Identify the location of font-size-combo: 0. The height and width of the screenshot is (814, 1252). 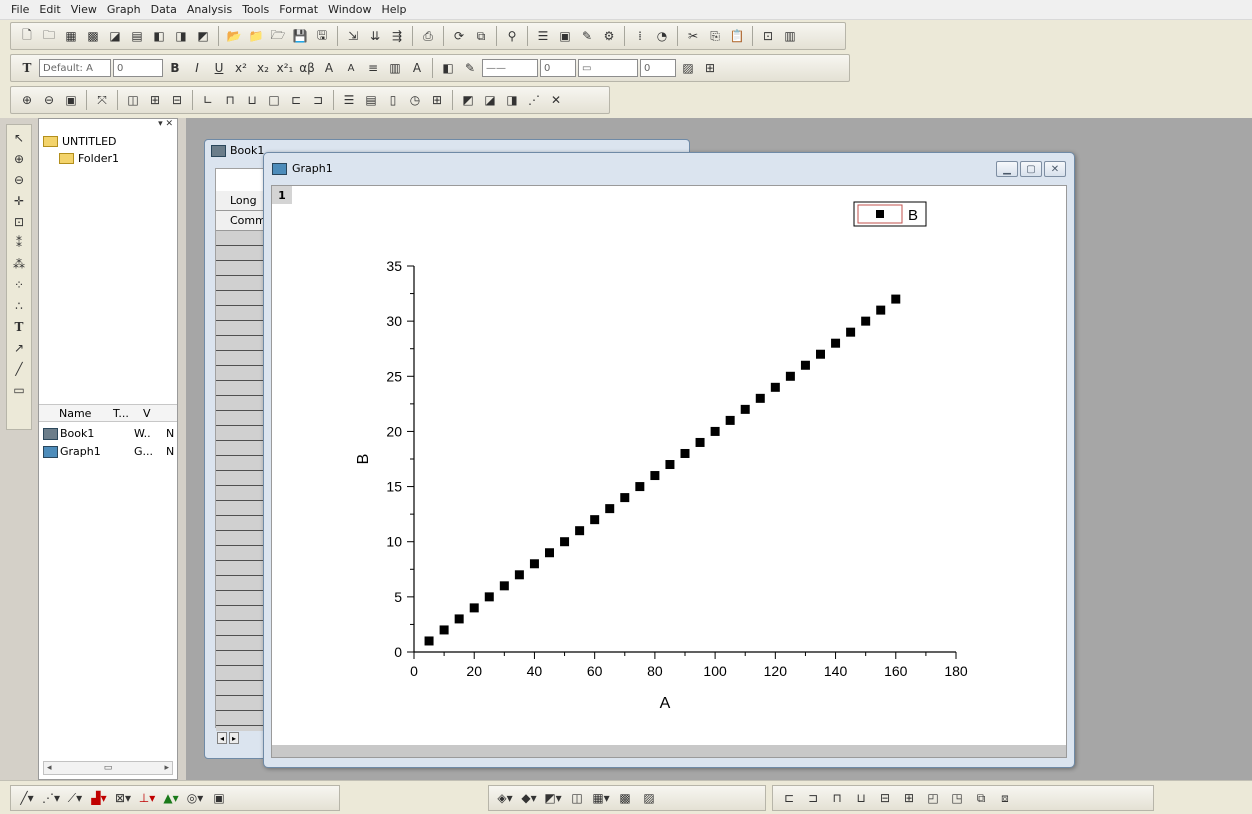
(138, 68).